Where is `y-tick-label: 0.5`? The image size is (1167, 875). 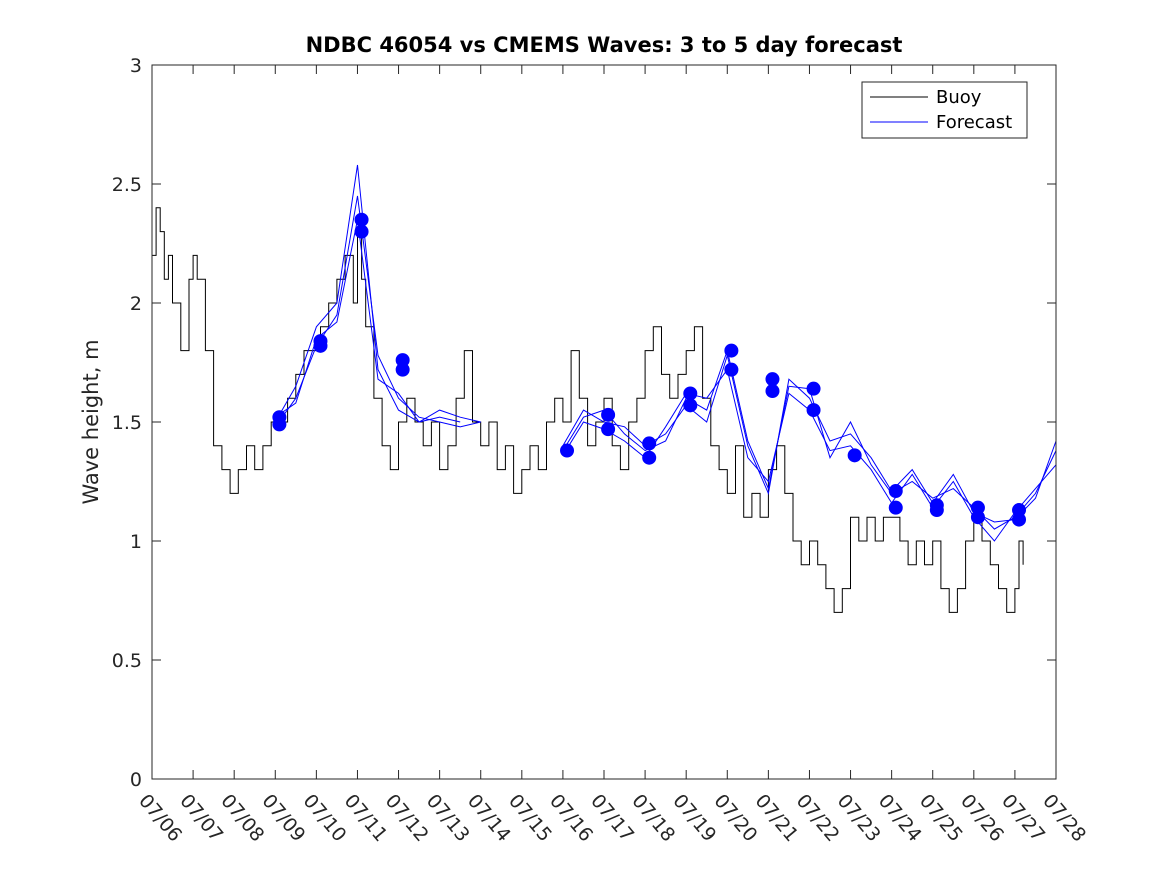
y-tick-label: 0.5 is located at coordinates (127, 661).